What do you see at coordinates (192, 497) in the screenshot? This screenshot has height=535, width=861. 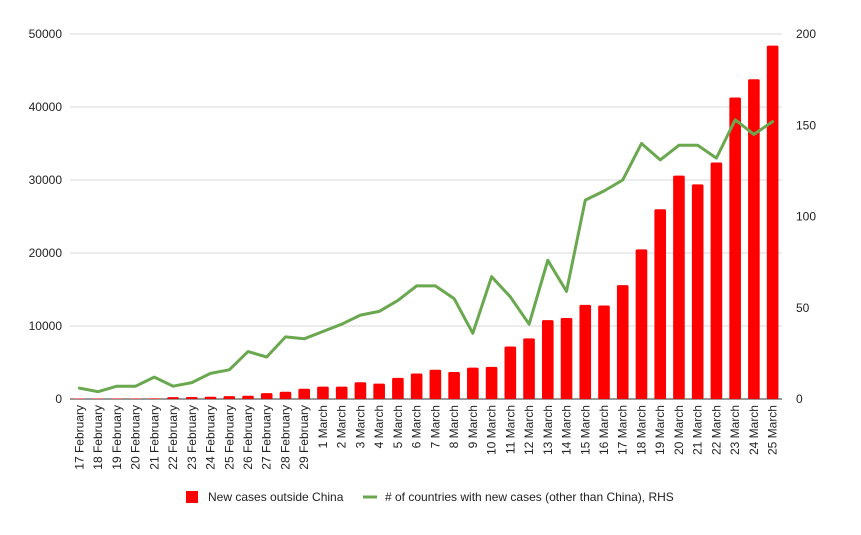 I see `legend-swatch-bars` at bounding box center [192, 497].